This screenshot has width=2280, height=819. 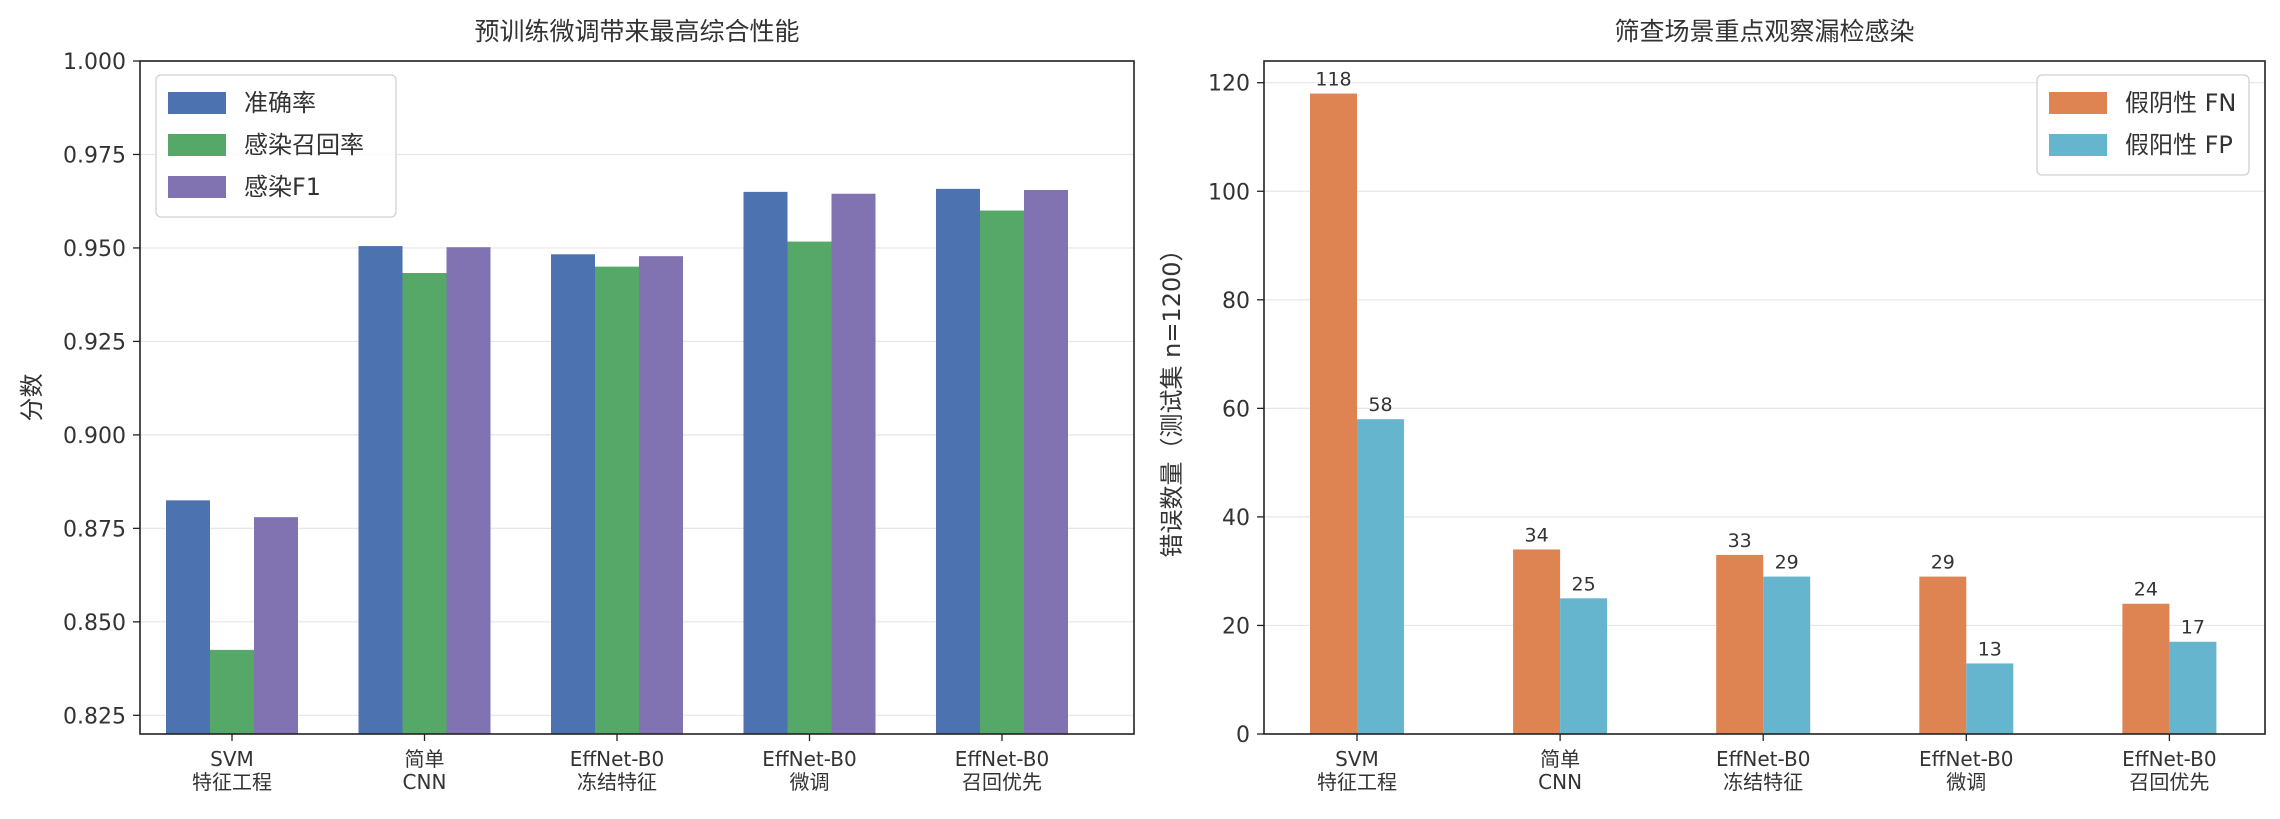 What do you see at coordinates (636, 31) in the screenshot?
I see `chart-title: 预训练微调带来最高综合性能` at bounding box center [636, 31].